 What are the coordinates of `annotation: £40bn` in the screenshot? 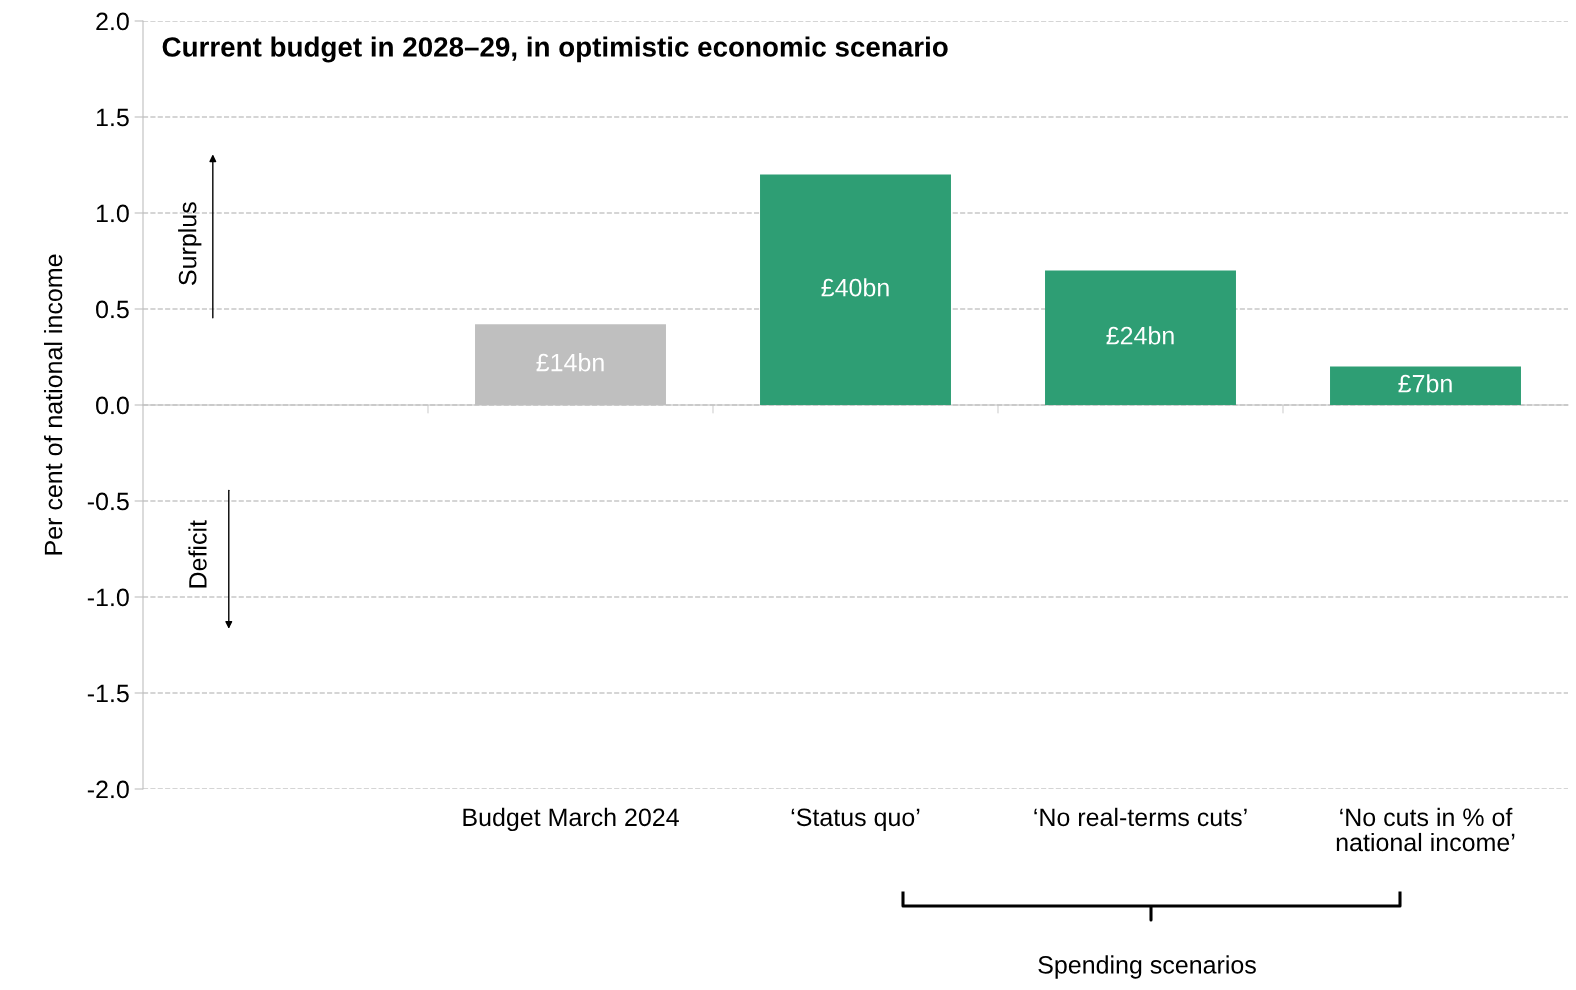 It's located at (855, 287).